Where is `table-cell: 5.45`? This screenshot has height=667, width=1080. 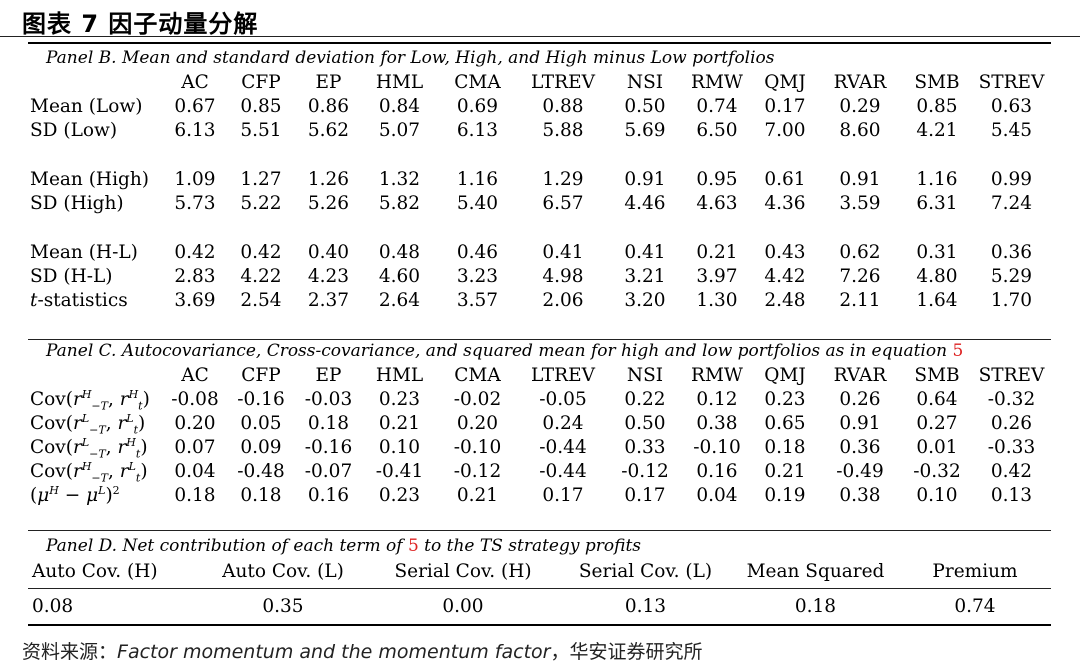
table-cell: 5.45 is located at coordinates (1011, 130).